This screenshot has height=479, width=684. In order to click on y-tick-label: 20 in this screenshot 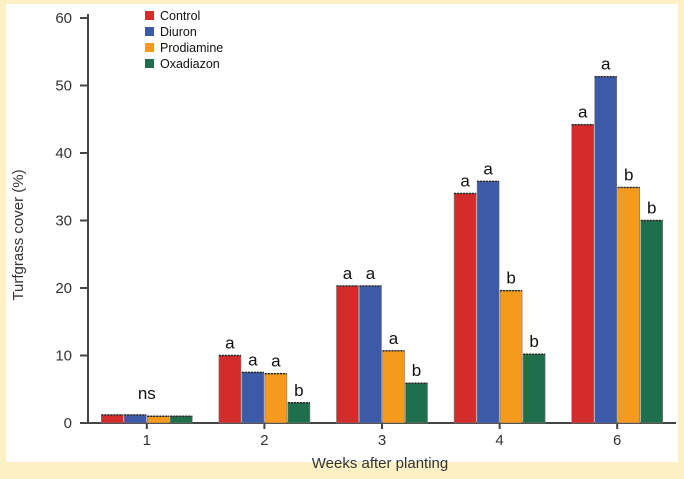, I will do `click(63, 288)`.